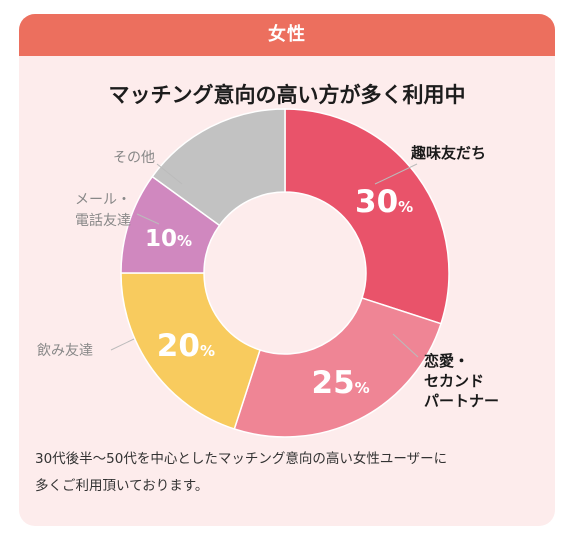 This screenshot has width=570, height=542. I want to click on slice-drinking-friends, so click(190, 351).